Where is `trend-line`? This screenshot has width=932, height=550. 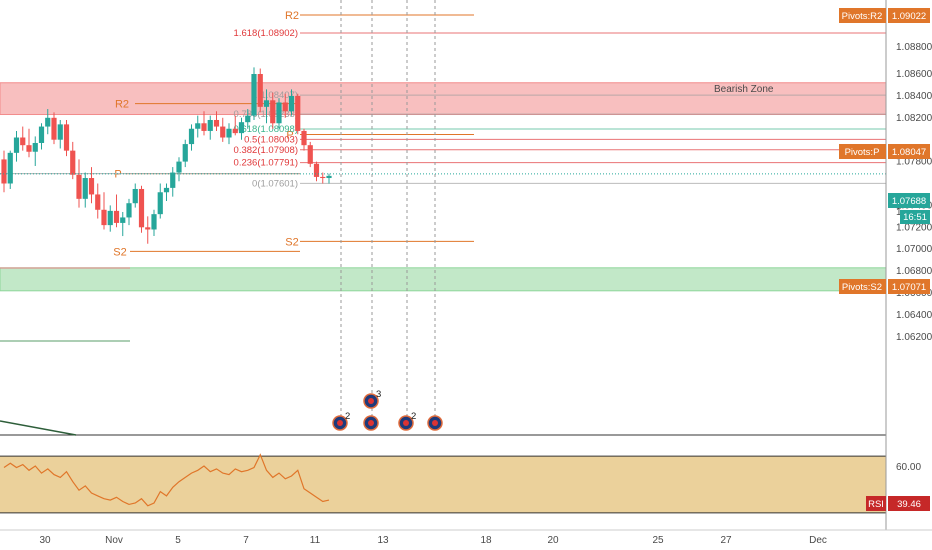
trend-line is located at coordinates (38, 428).